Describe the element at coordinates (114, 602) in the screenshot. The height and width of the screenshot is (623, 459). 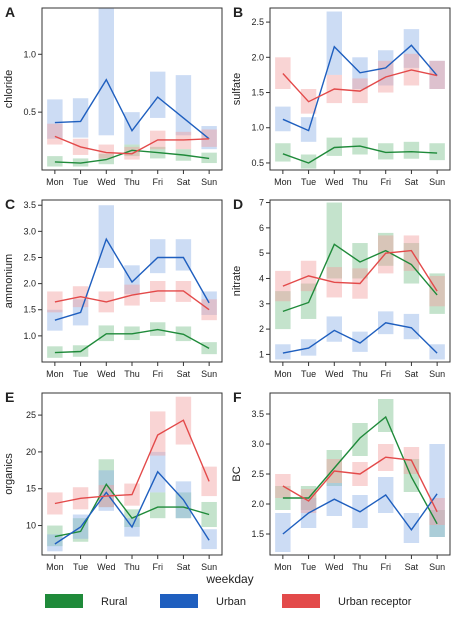
I see `legend-label: Rural` at that location.